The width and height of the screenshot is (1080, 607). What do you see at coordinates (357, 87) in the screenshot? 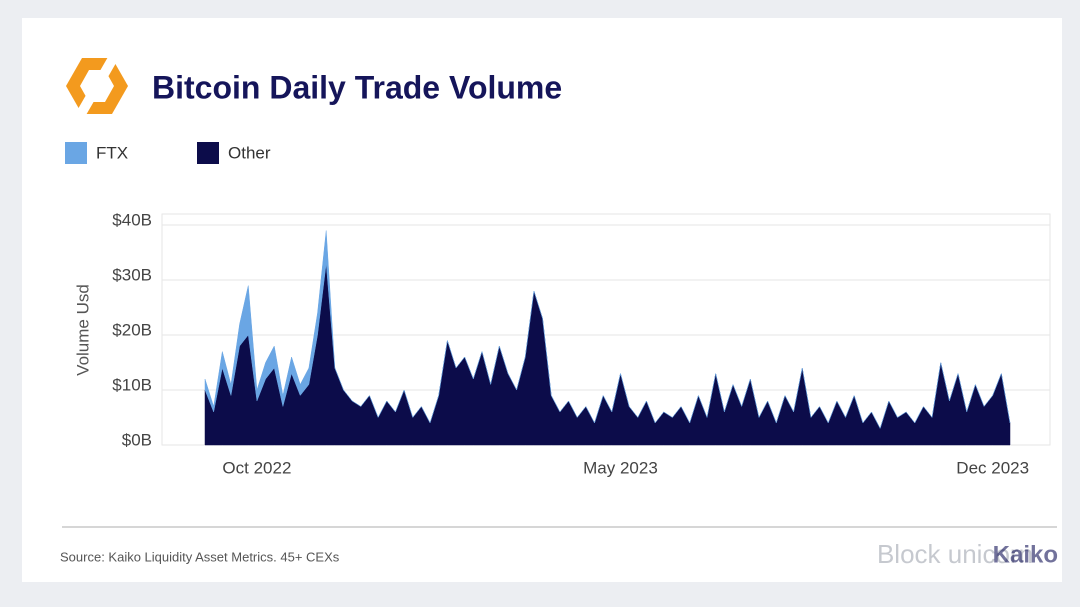
I see `chart-title: Bitcoin Daily Trade Volume` at bounding box center [357, 87].